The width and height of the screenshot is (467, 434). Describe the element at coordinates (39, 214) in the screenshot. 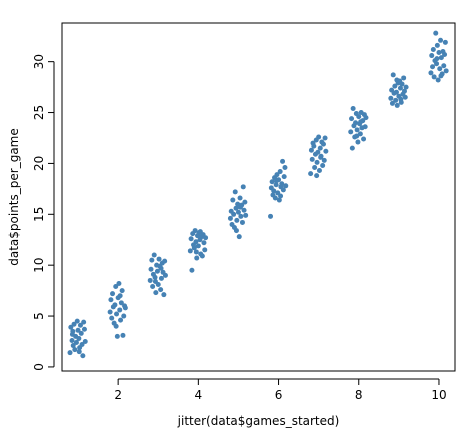

I see `y-tick-label: 15` at that location.